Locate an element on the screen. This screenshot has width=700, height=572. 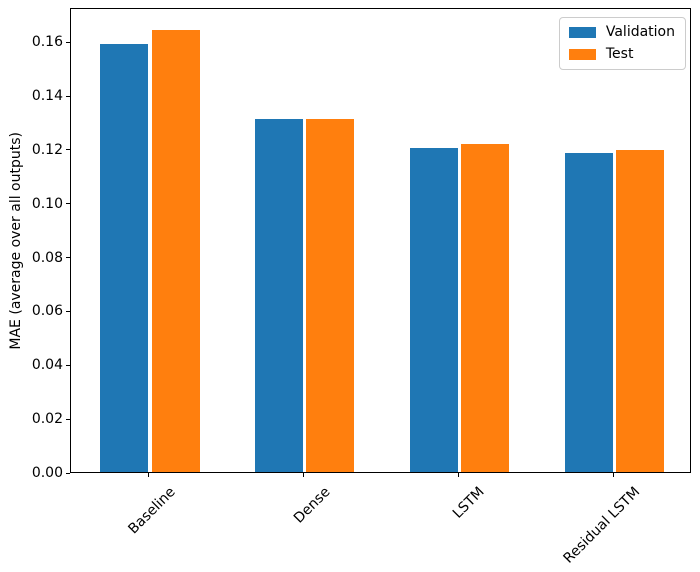
y-tick-label: 0.08 is located at coordinates (47, 257).